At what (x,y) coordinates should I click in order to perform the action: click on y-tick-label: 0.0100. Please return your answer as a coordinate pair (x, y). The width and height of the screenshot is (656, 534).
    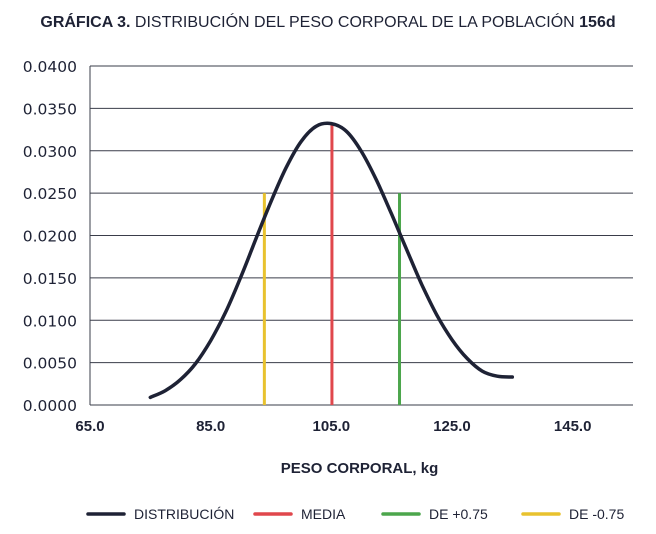
    Looking at the image, I should click on (50, 321).